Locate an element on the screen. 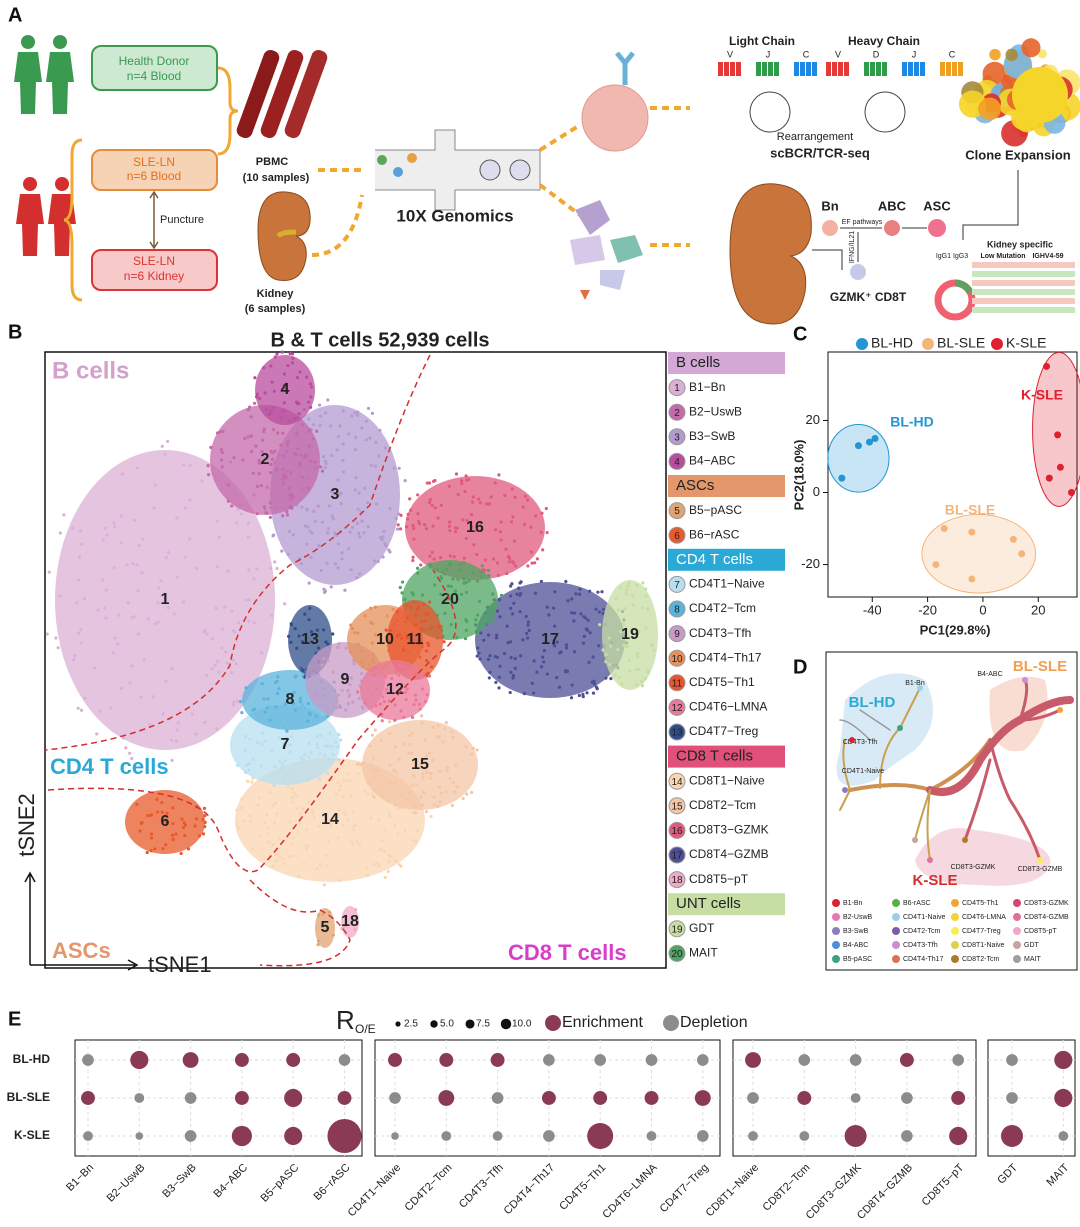 The image size is (1080, 1227). gene-block is located at coordinates (758, 69).